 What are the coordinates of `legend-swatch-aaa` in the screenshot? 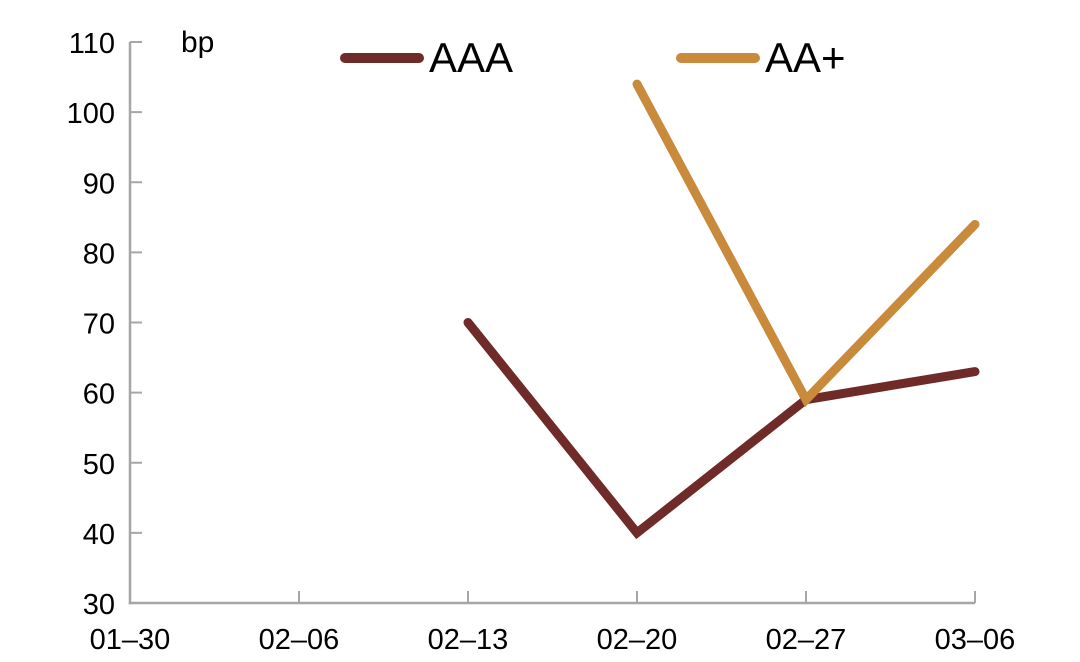 It's located at (382, 58).